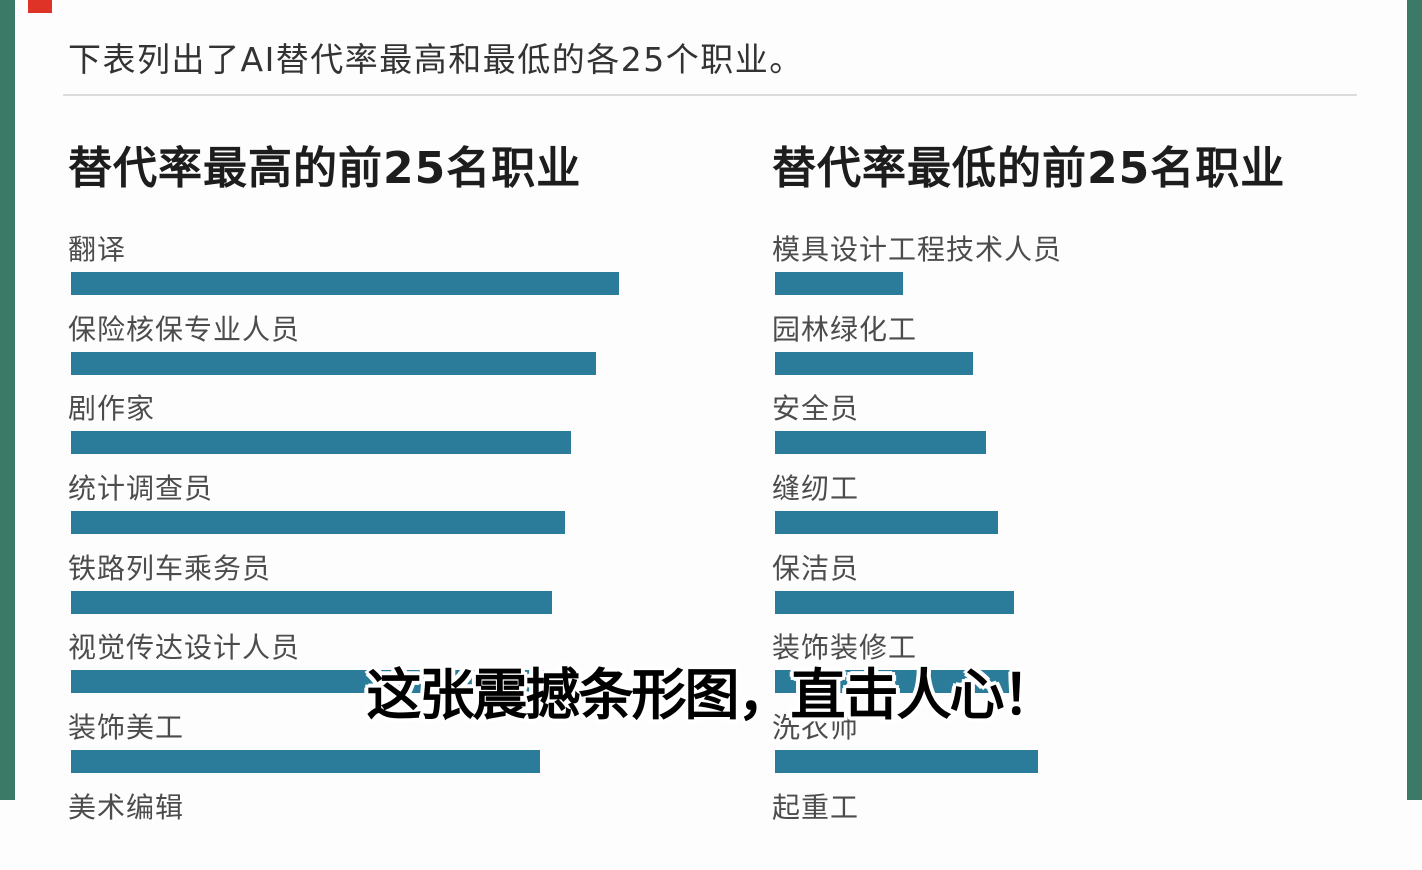 Image resolution: width=1422 pixels, height=870 pixels. What do you see at coordinates (917, 249) in the screenshot?
I see `occupation-label: 模具设计工程技术人员` at bounding box center [917, 249].